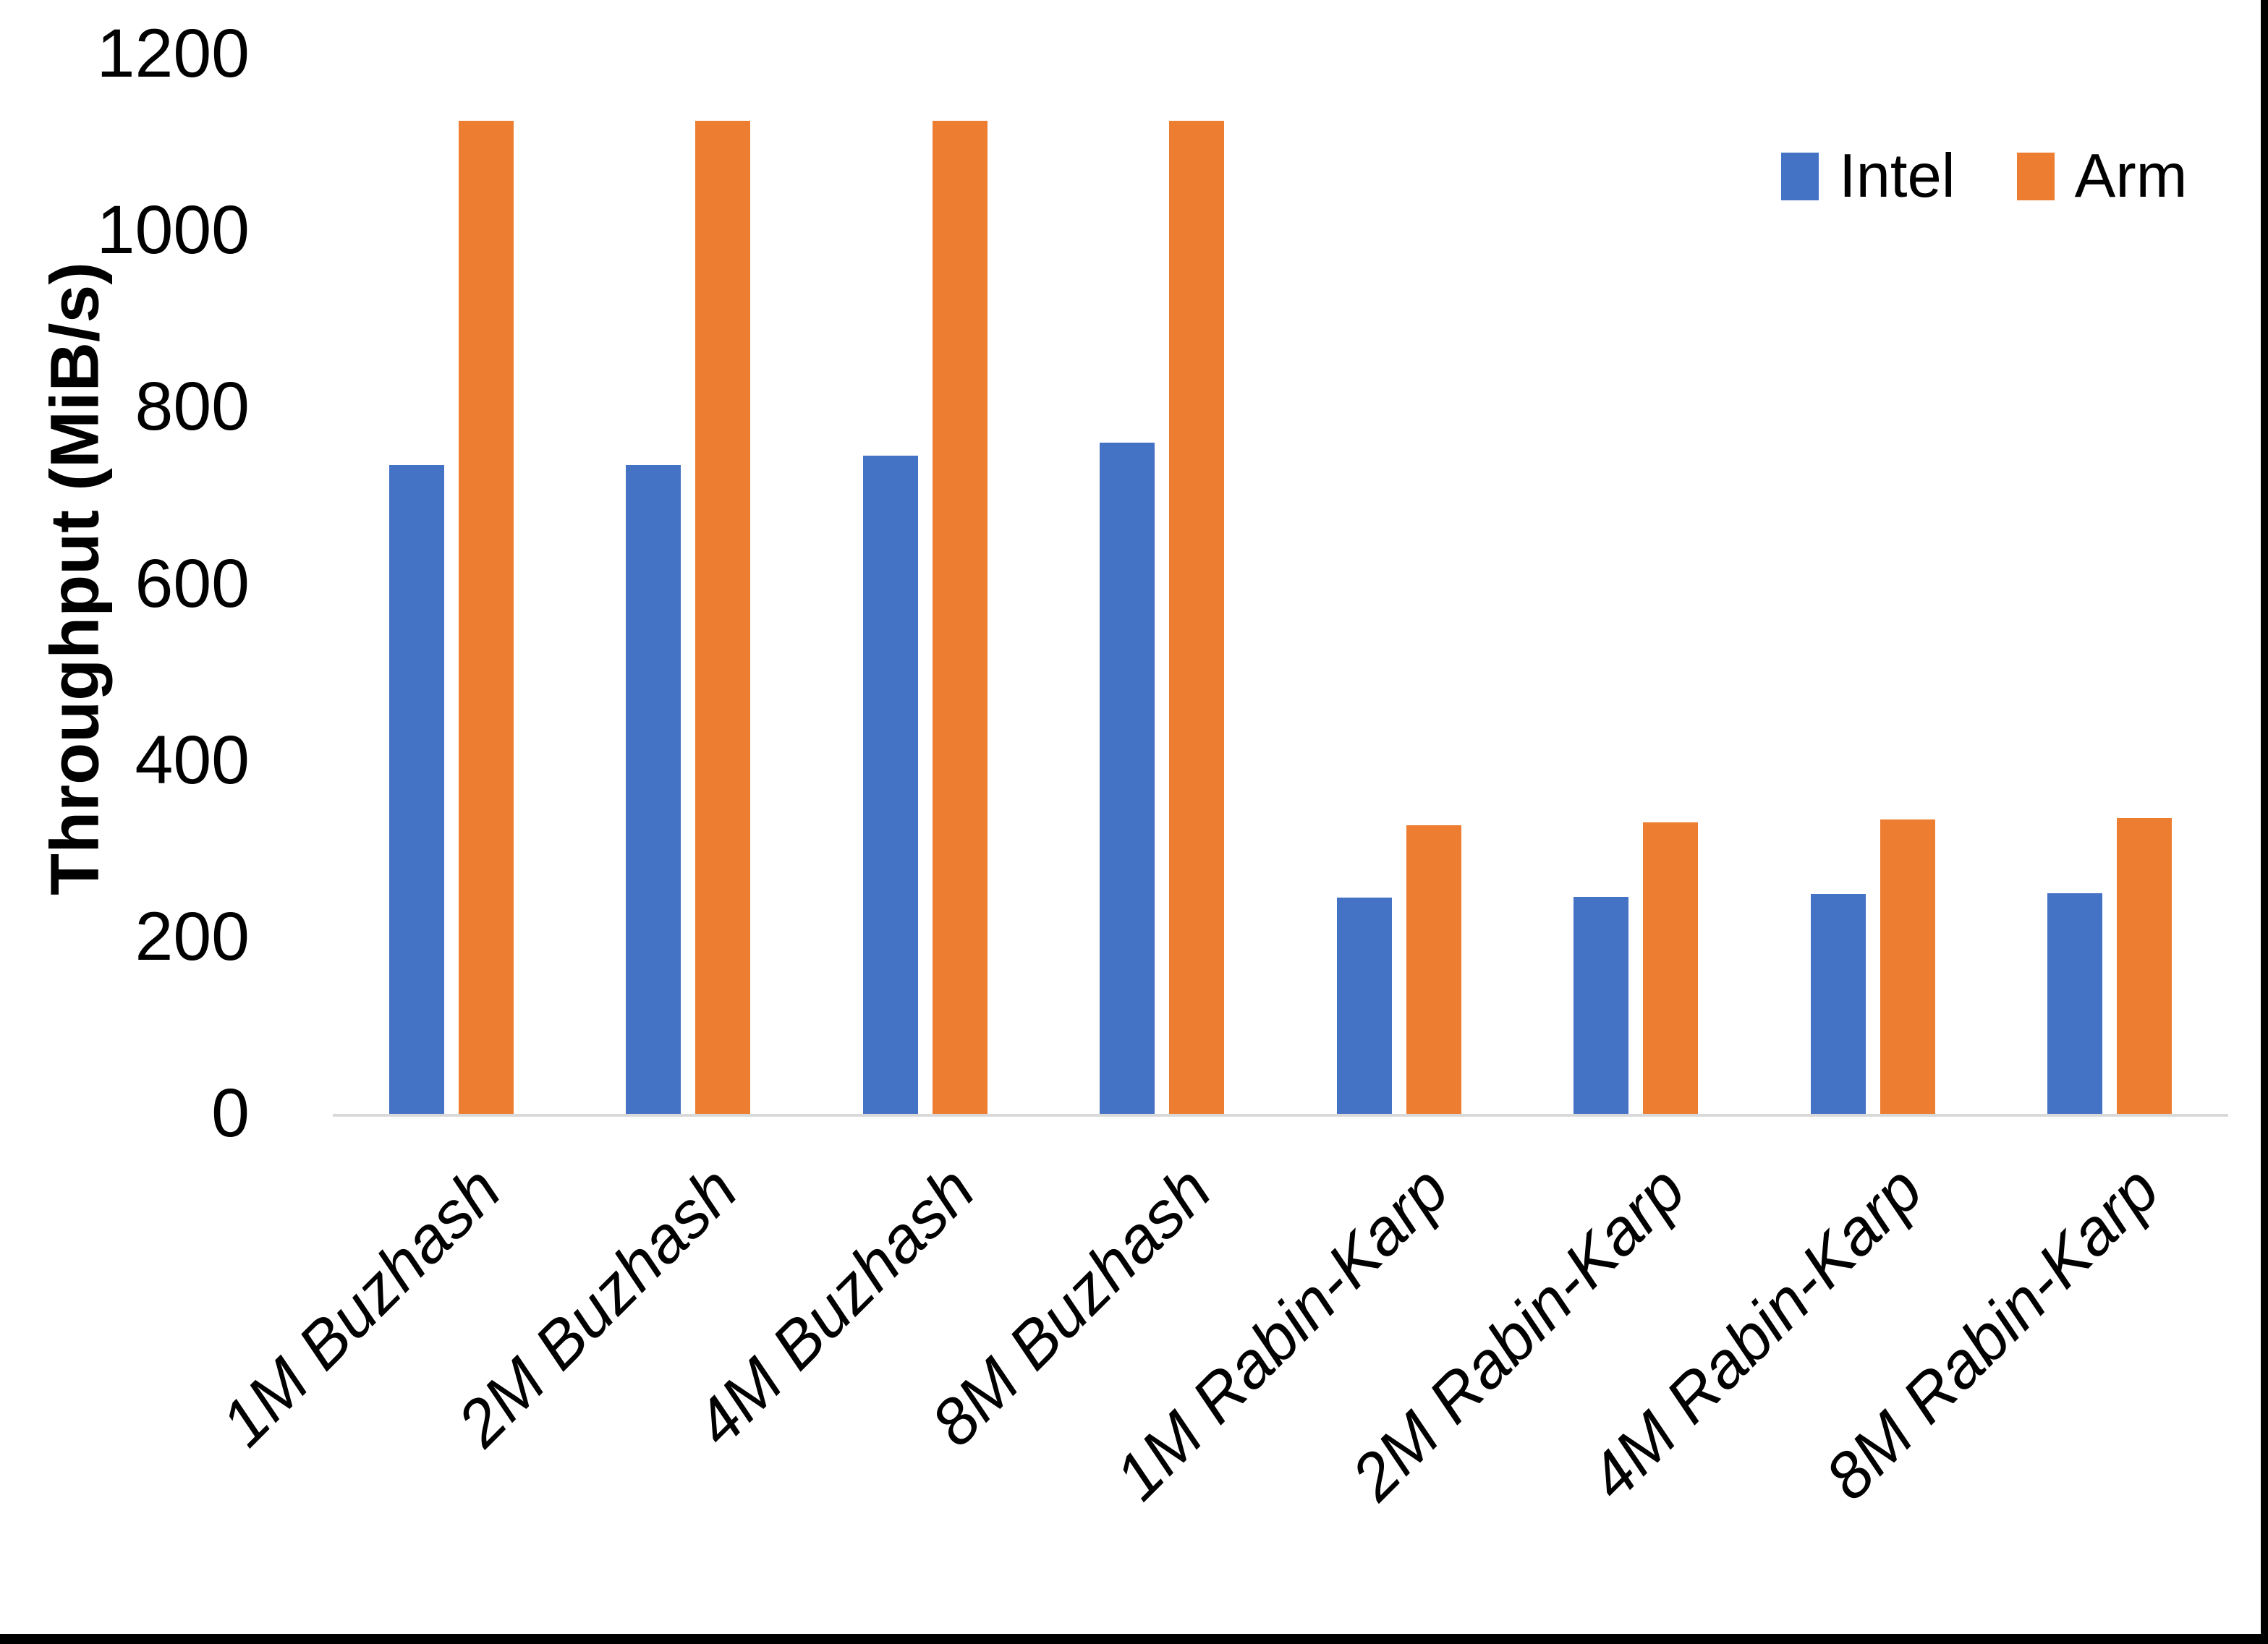 The height and width of the screenshot is (1644, 2268). Describe the element at coordinates (192, 406) in the screenshot. I see `y-tick-800: 800` at that location.